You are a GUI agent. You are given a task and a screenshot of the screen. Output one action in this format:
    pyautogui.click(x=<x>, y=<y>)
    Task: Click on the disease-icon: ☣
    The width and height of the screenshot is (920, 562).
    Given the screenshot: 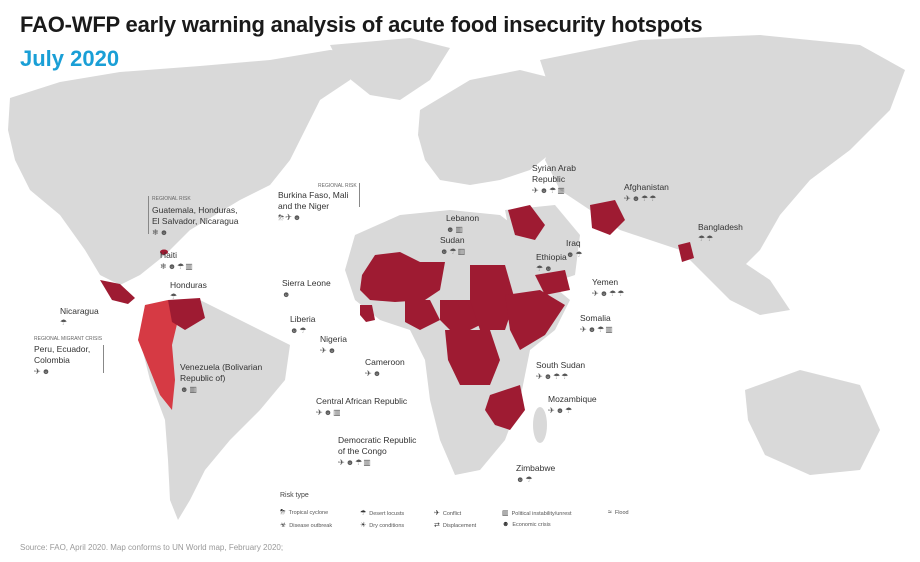 What is the action you would take?
    pyautogui.click(x=283, y=525)
    